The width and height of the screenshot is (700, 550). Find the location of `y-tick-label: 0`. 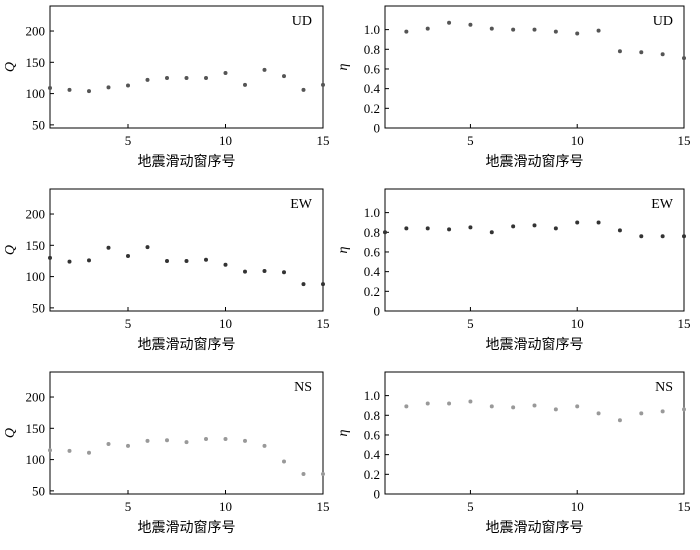

y-tick-label: 0 is located at coordinates (377, 128).